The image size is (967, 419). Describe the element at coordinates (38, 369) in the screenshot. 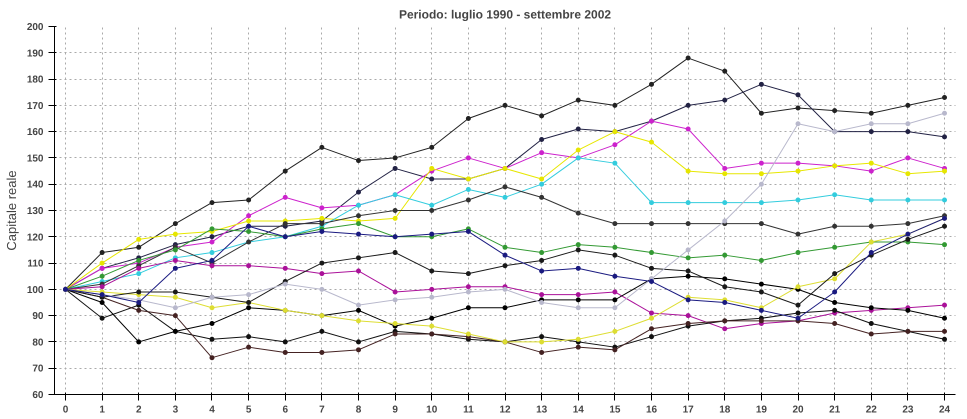

I see `y-tick-label: 70` at that location.